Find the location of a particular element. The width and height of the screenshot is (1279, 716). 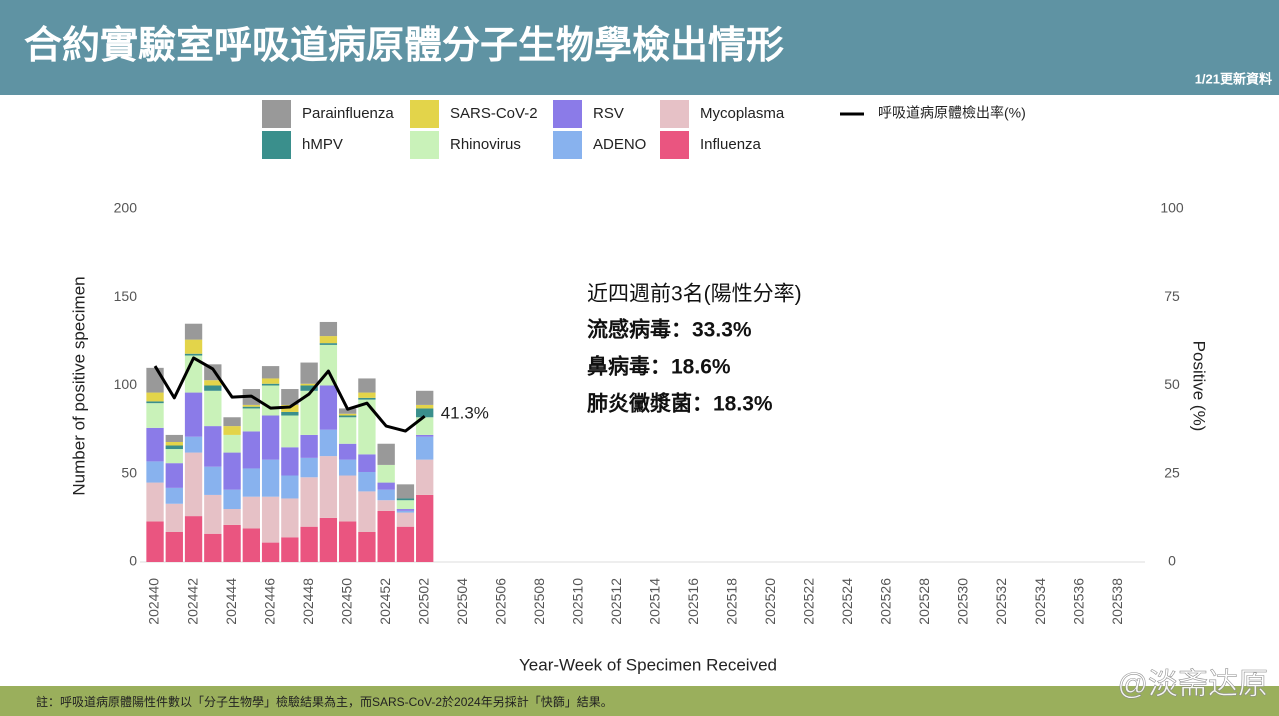

y-tick-label: 150 is located at coordinates (126, 296).